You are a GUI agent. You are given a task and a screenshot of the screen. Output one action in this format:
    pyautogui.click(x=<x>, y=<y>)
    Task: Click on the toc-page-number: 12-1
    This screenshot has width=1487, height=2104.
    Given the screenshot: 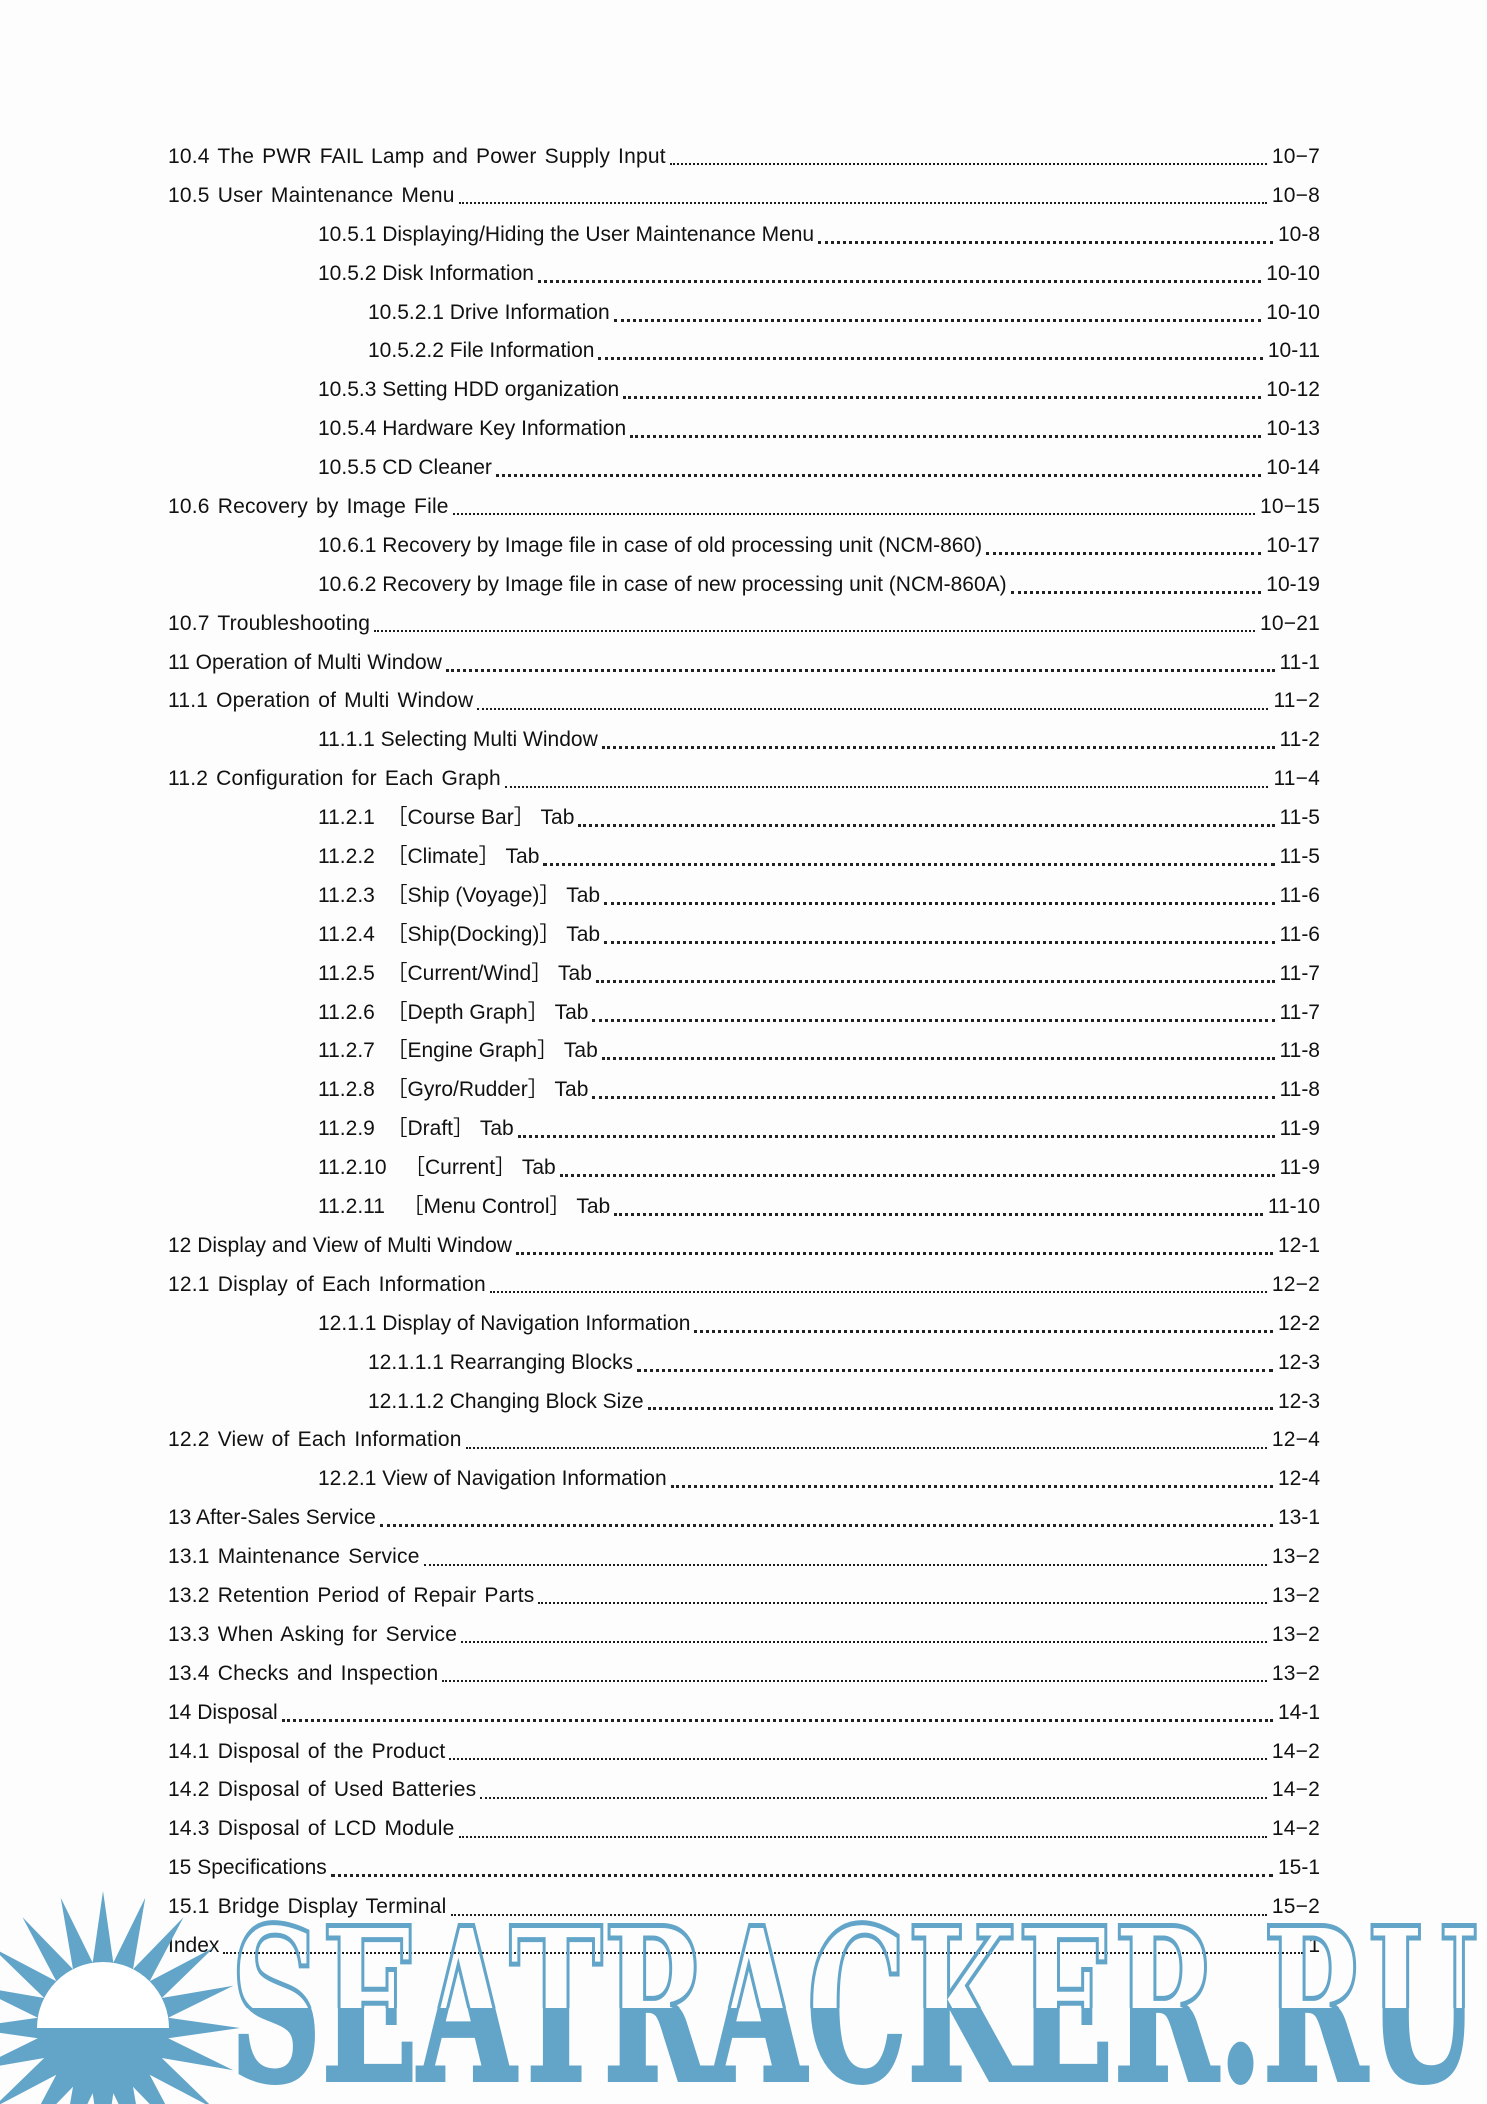 What is the action you would take?
    pyautogui.click(x=1298, y=1245)
    